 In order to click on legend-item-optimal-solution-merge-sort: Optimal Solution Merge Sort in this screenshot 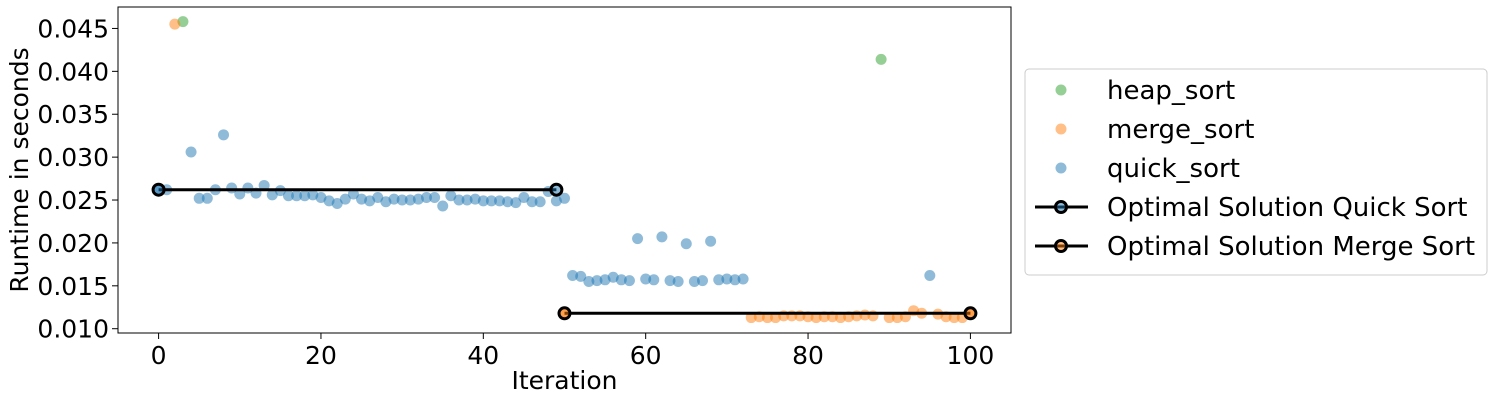, I will do `click(1255, 247)`.